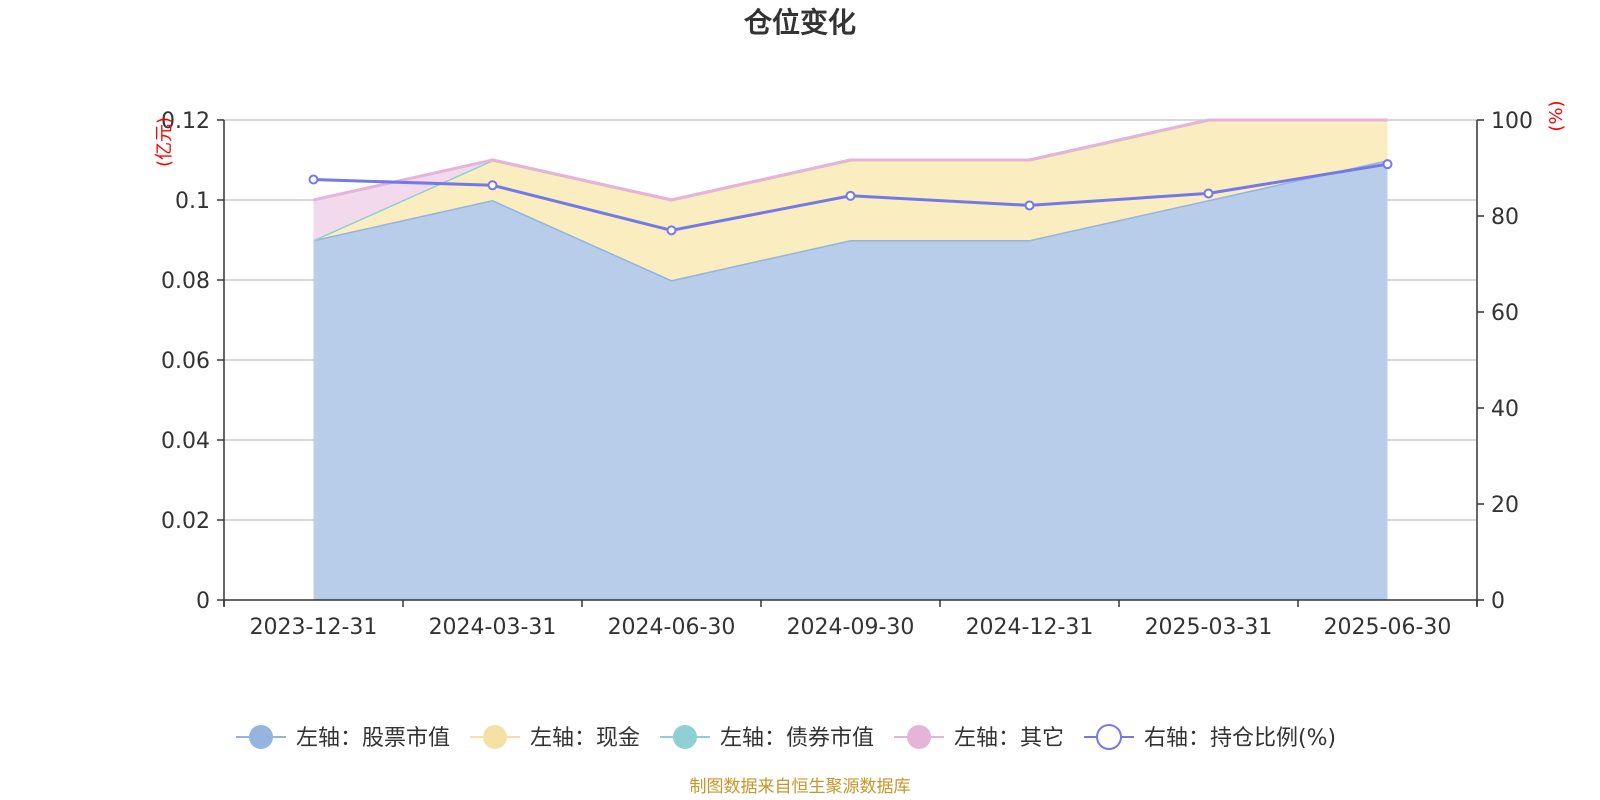 This screenshot has height=800, width=1600. What do you see at coordinates (585, 738) in the screenshot?
I see `legend-label: 左轴：现金` at bounding box center [585, 738].